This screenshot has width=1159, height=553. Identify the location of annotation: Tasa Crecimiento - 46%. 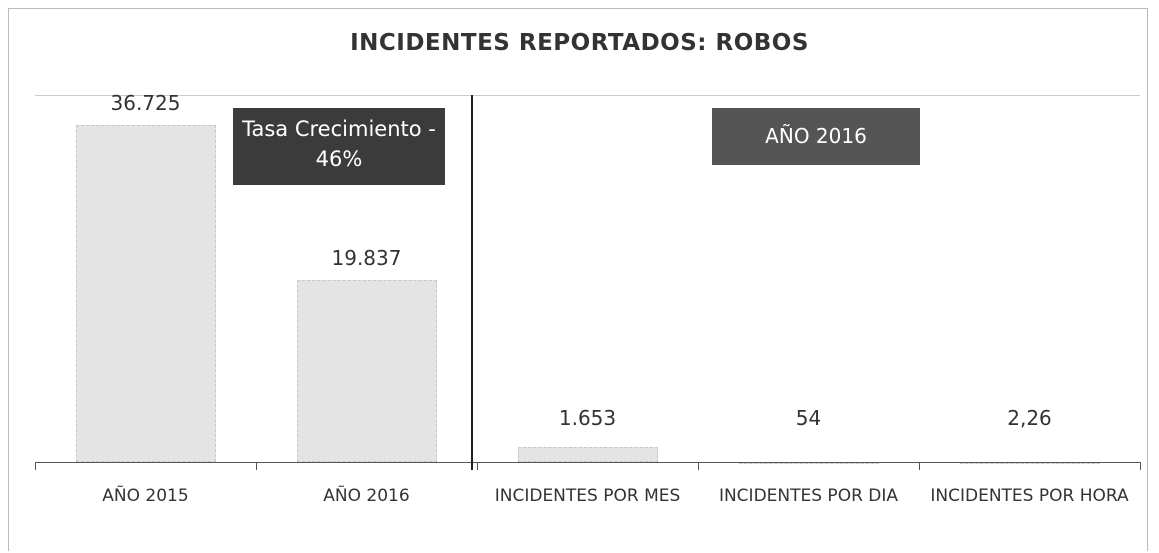
(339, 146).